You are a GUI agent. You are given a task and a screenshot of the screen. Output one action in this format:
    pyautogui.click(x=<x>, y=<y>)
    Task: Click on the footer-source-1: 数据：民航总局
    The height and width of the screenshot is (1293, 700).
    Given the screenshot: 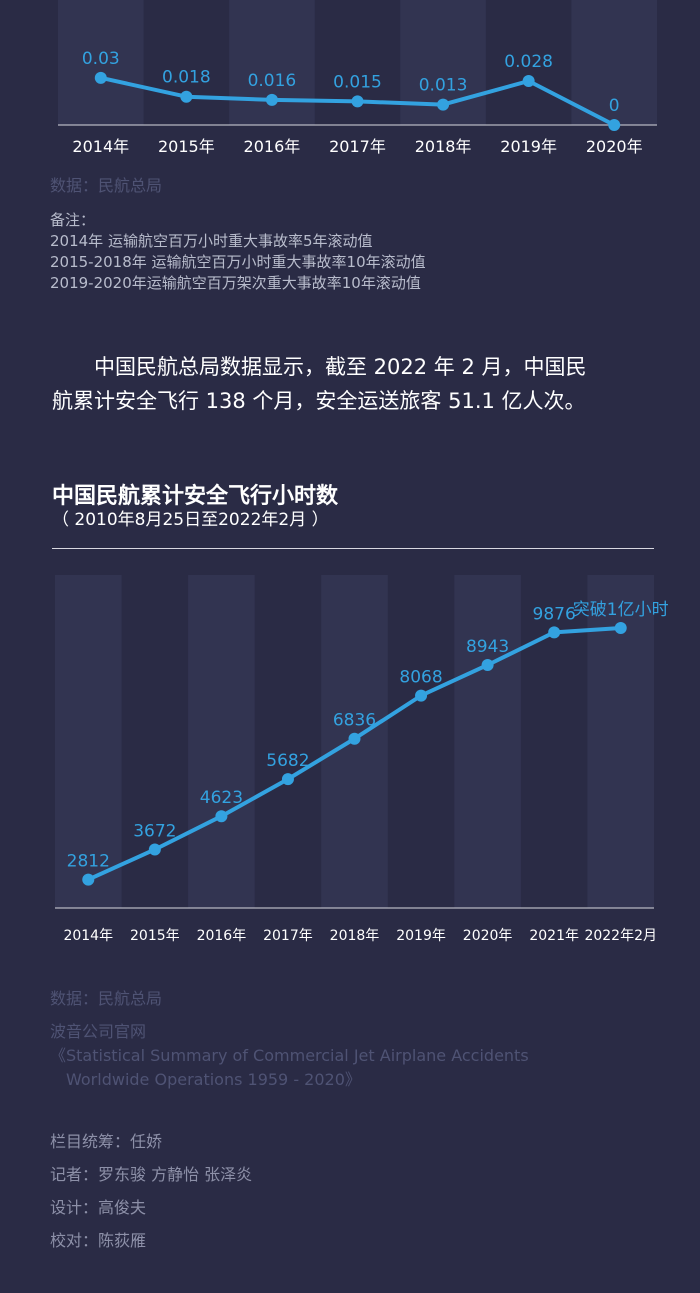 What is the action you would take?
    pyautogui.click(x=106, y=998)
    